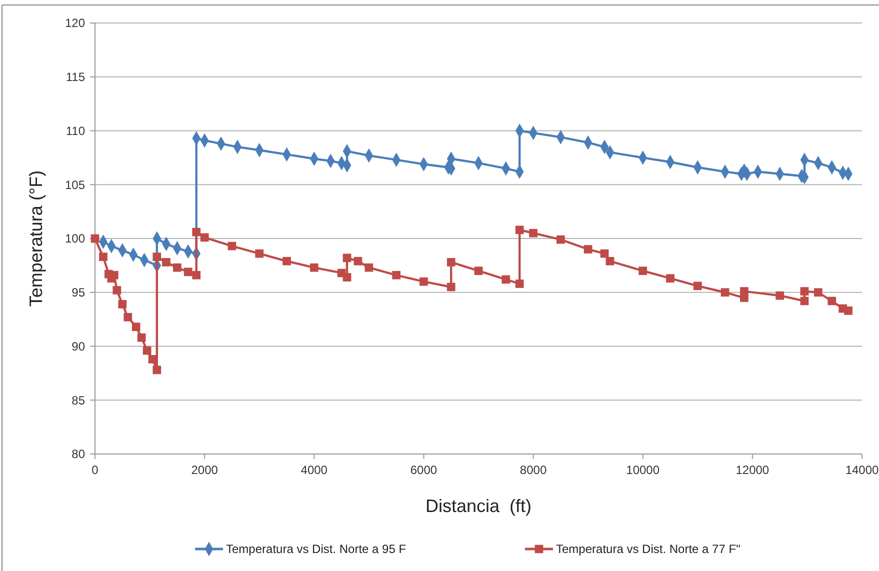  I want to click on y-tick-label: 80, so click(79, 454).